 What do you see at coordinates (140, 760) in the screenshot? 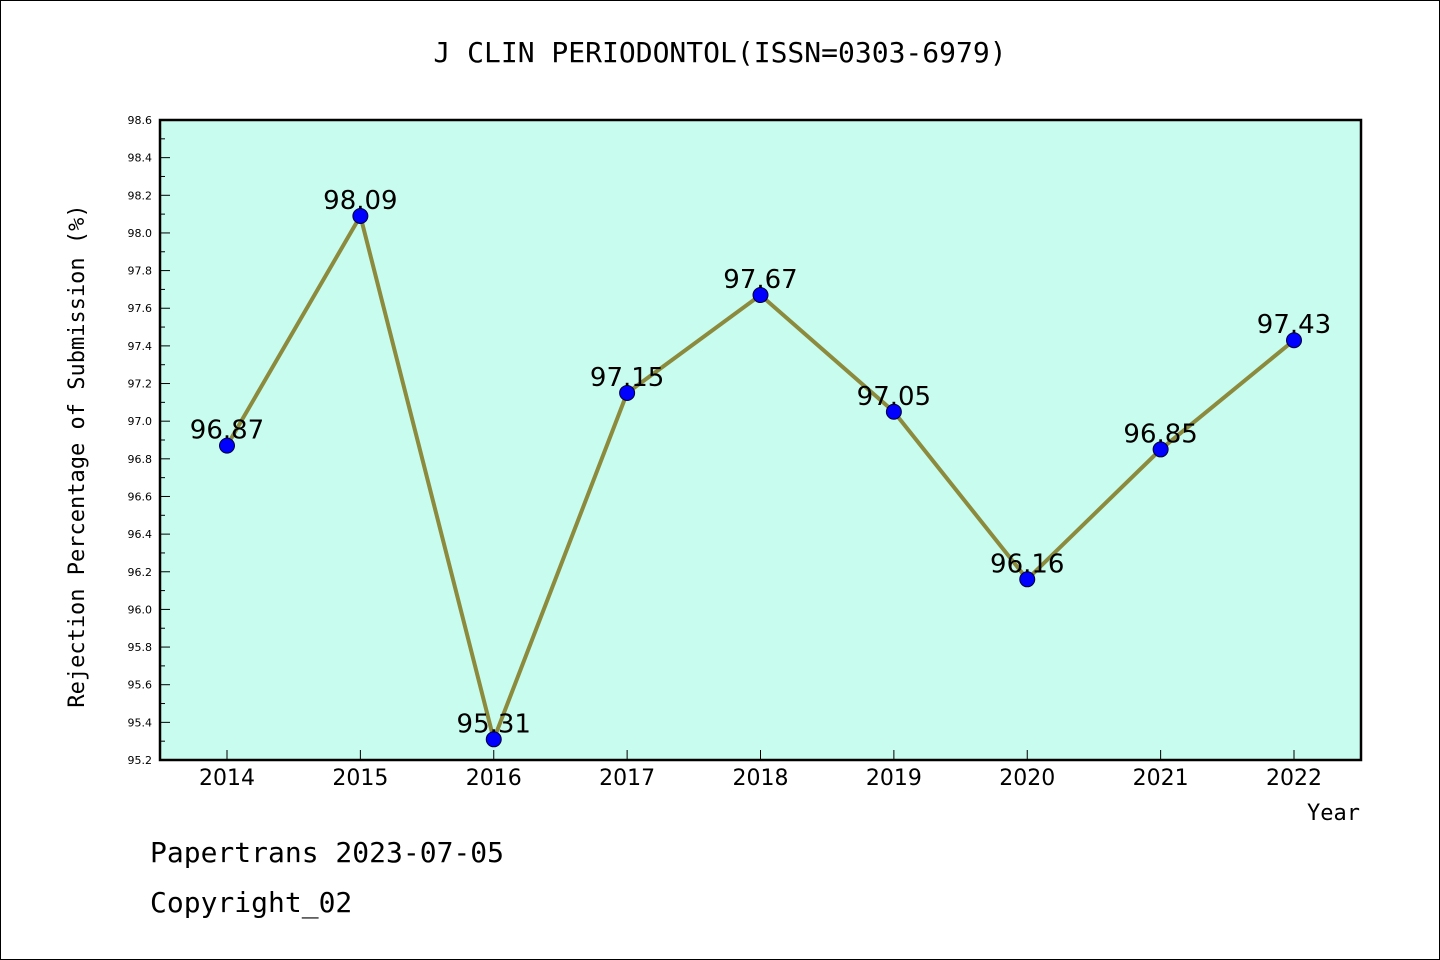
I see `y-tick-label: 95.2` at bounding box center [140, 760].